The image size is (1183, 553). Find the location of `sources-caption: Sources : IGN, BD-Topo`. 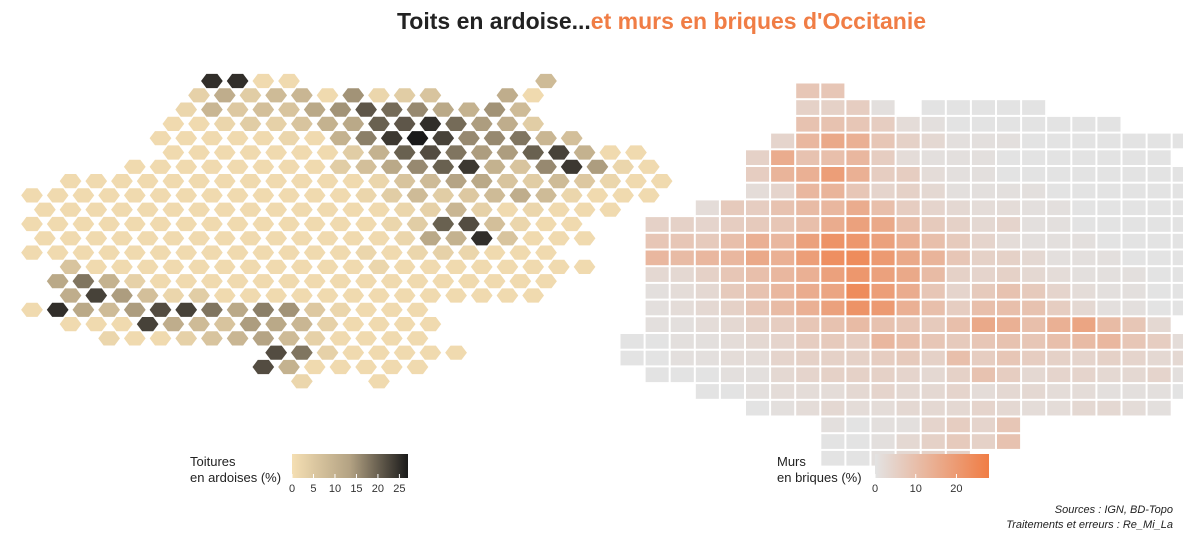

sources-caption: Sources : IGN, BD-Topo is located at coordinates (1113, 510).